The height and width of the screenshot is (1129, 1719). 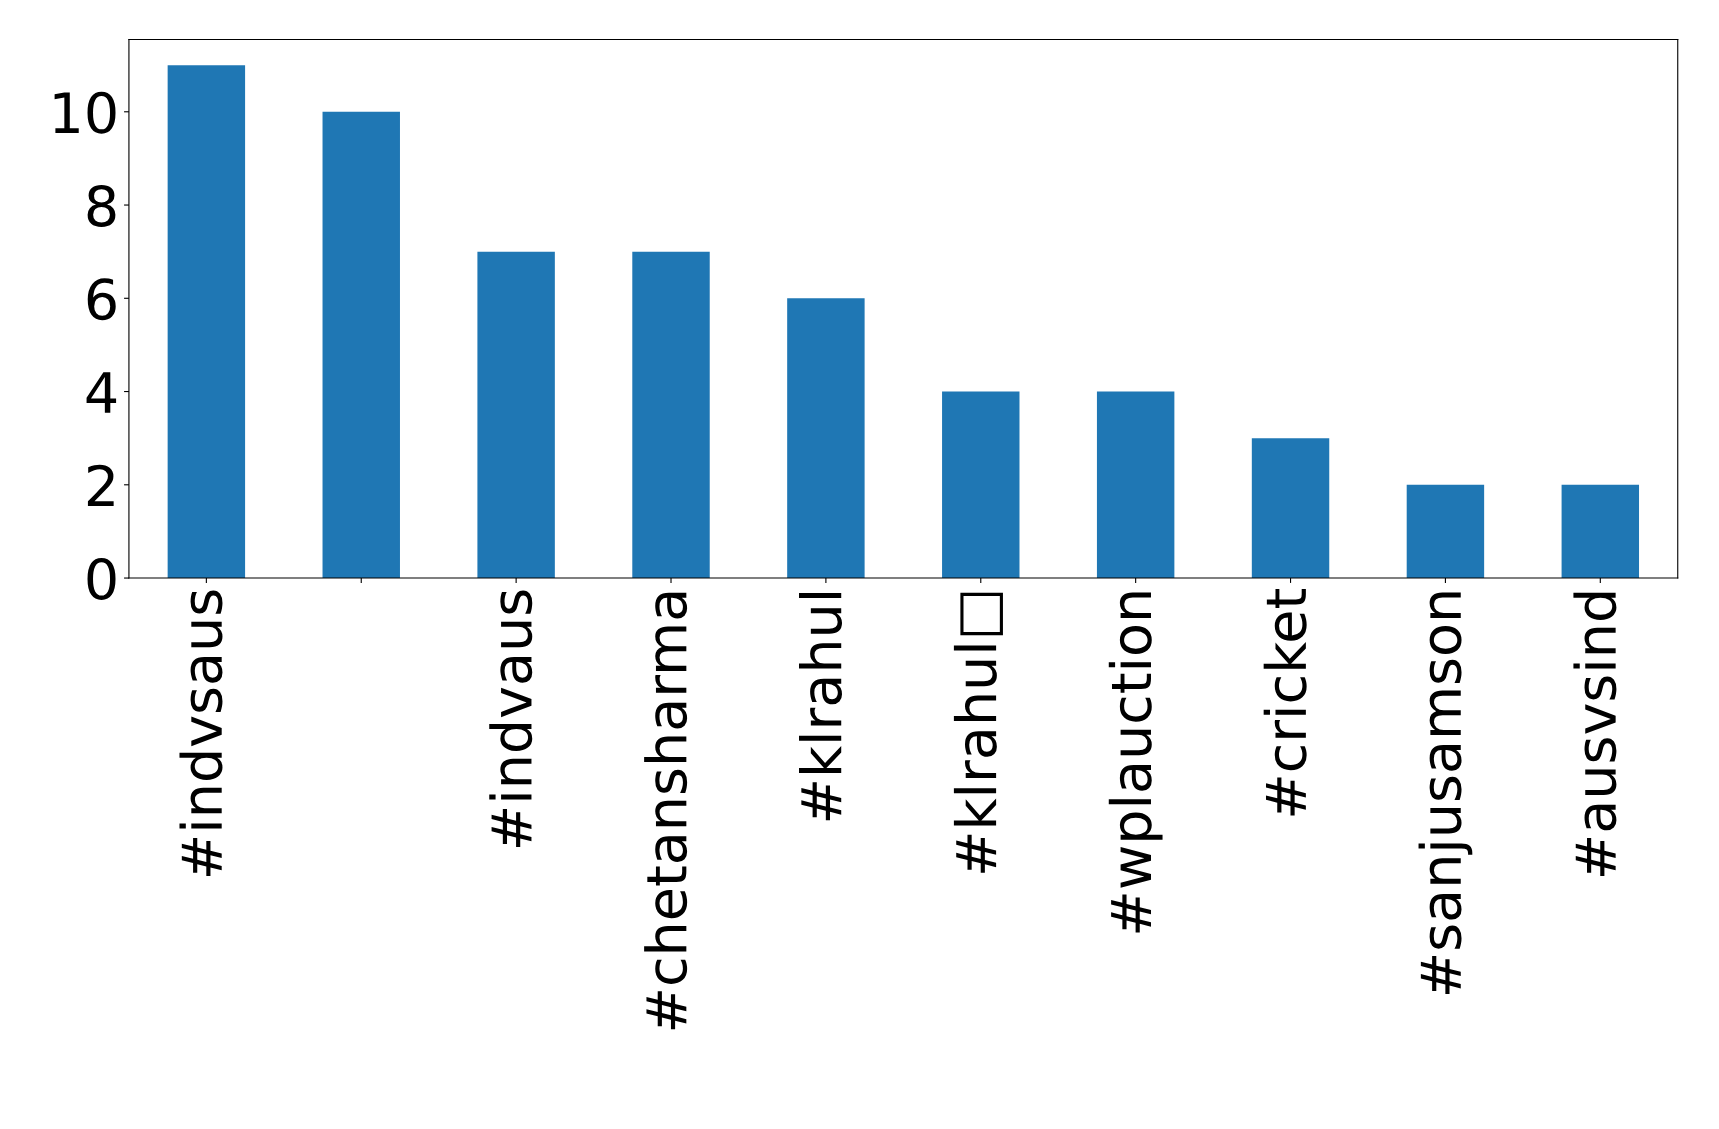 I want to click on x-tick-label: #wplauction, so click(x=1135, y=762).